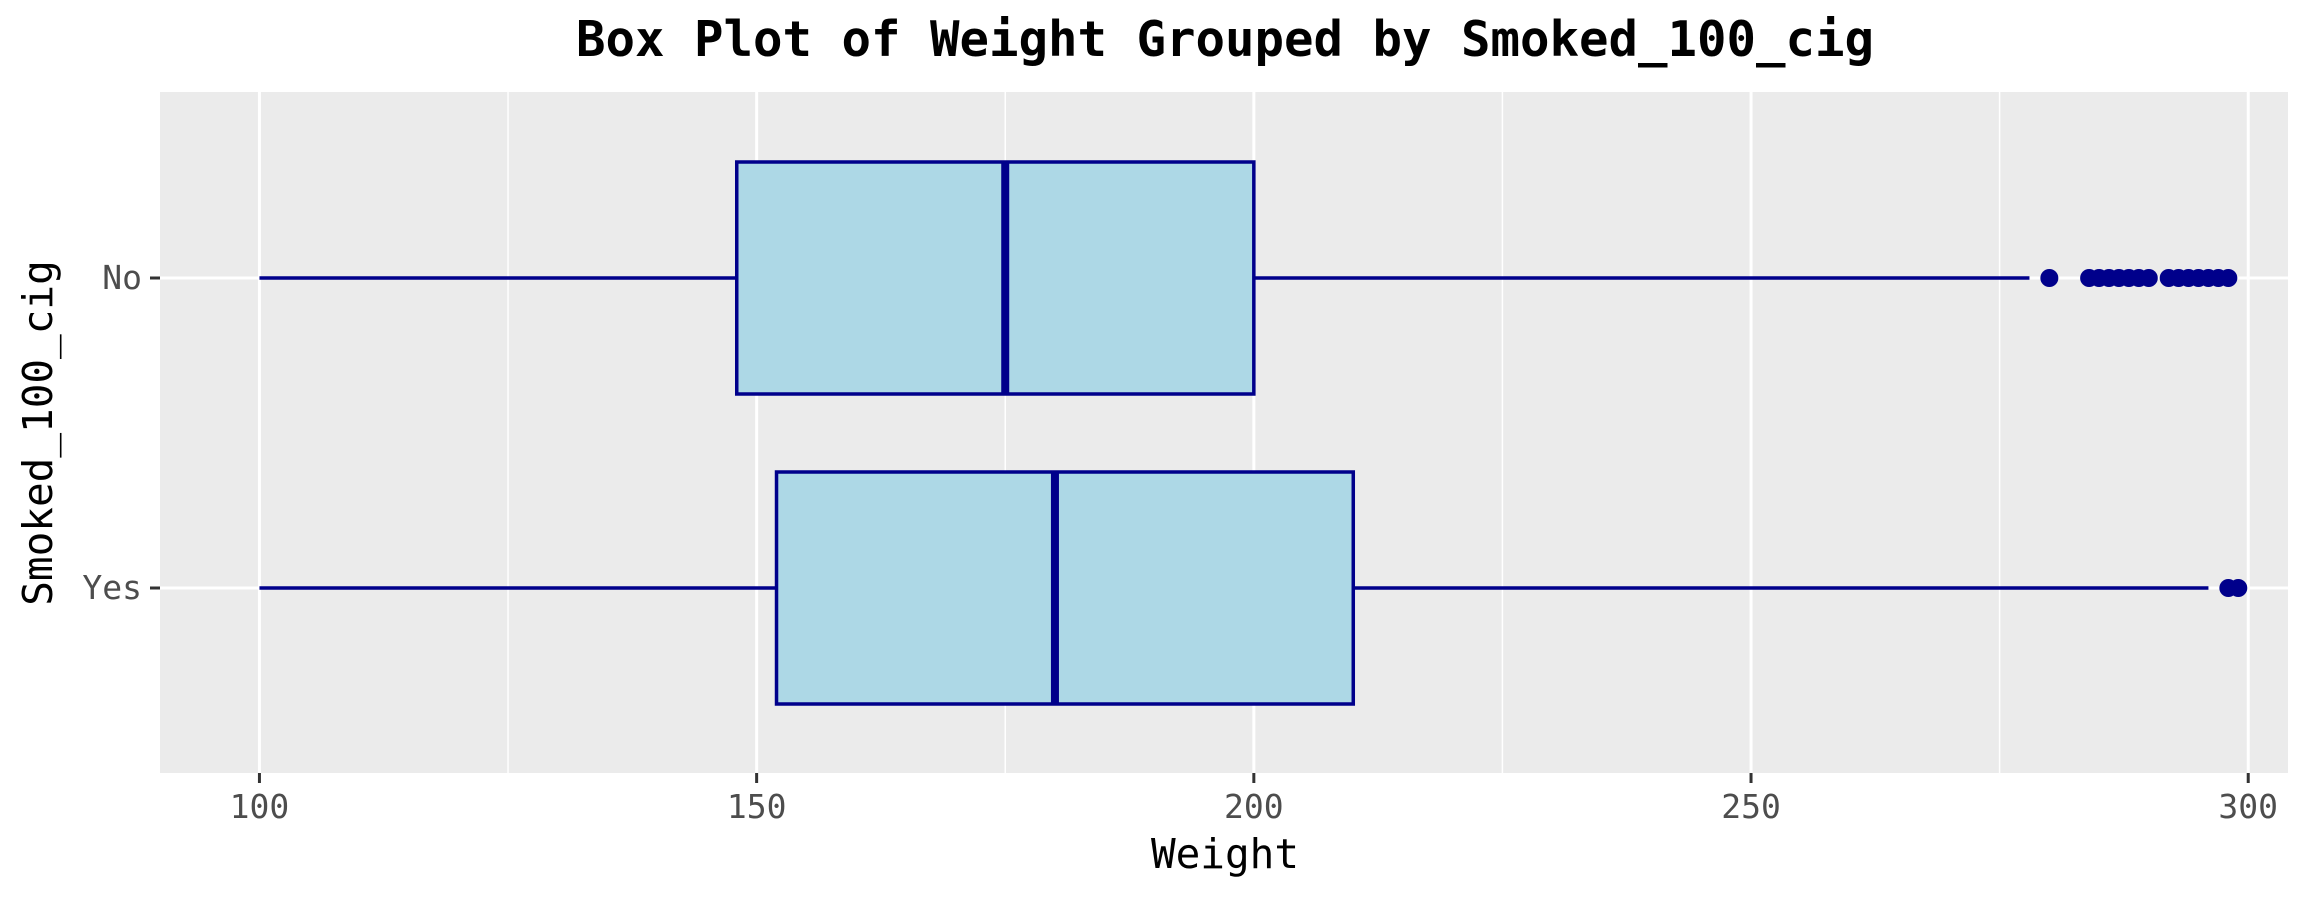  Describe the element at coordinates (122, 277) in the screenshot. I see `y-tick-label: No` at that location.